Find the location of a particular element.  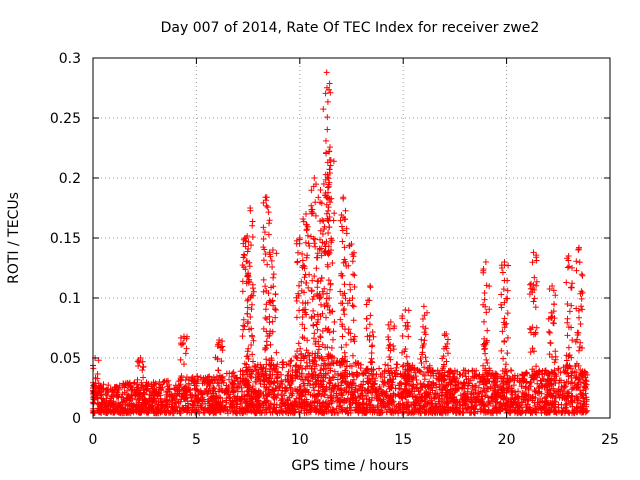

y-axis-label: ROTI / TECUs is located at coordinates (14, 238).